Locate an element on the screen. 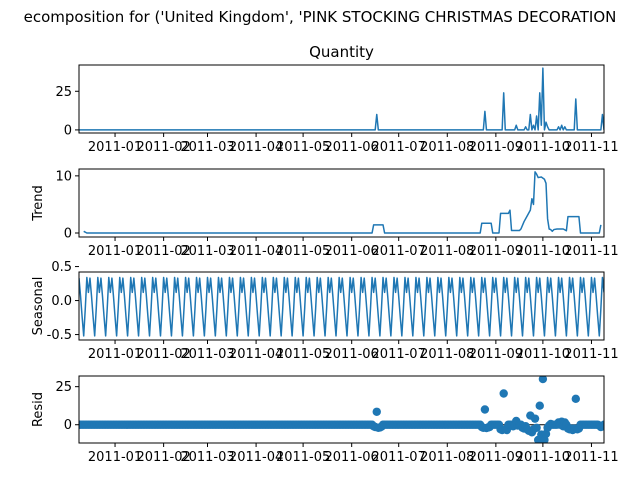 Image resolution: width=640 pixels, height=480 pixels. y-tick-label: -0.5 is located at coordinates (59, 335).